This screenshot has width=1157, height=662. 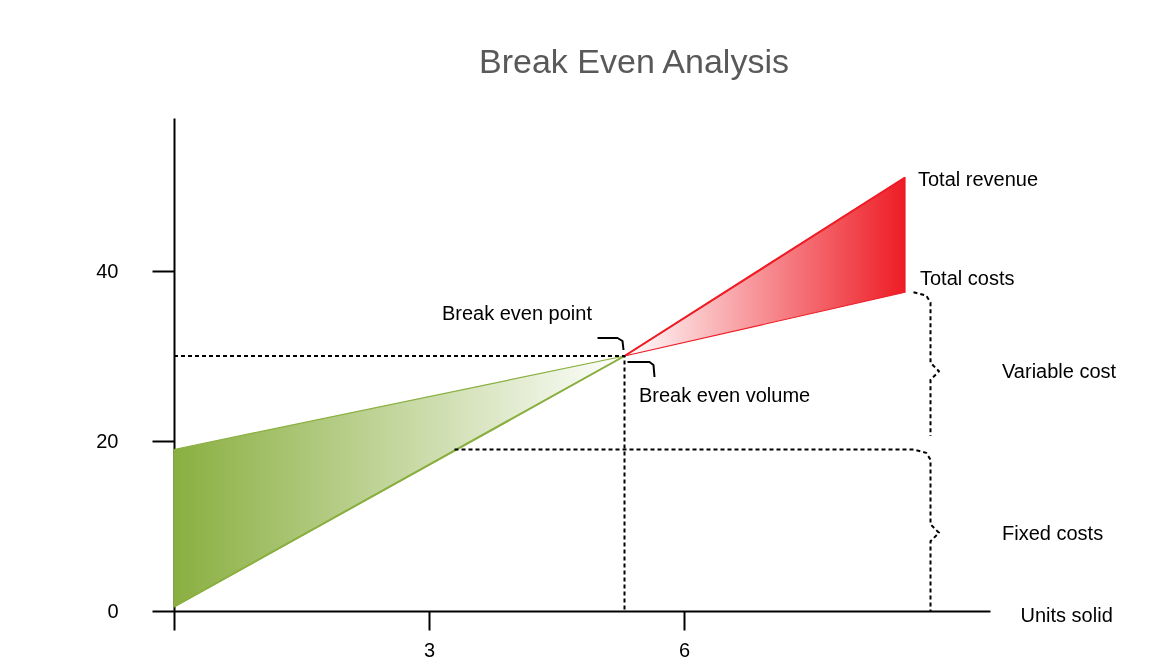 I want to click on line-series, so click(x=926, y=364).